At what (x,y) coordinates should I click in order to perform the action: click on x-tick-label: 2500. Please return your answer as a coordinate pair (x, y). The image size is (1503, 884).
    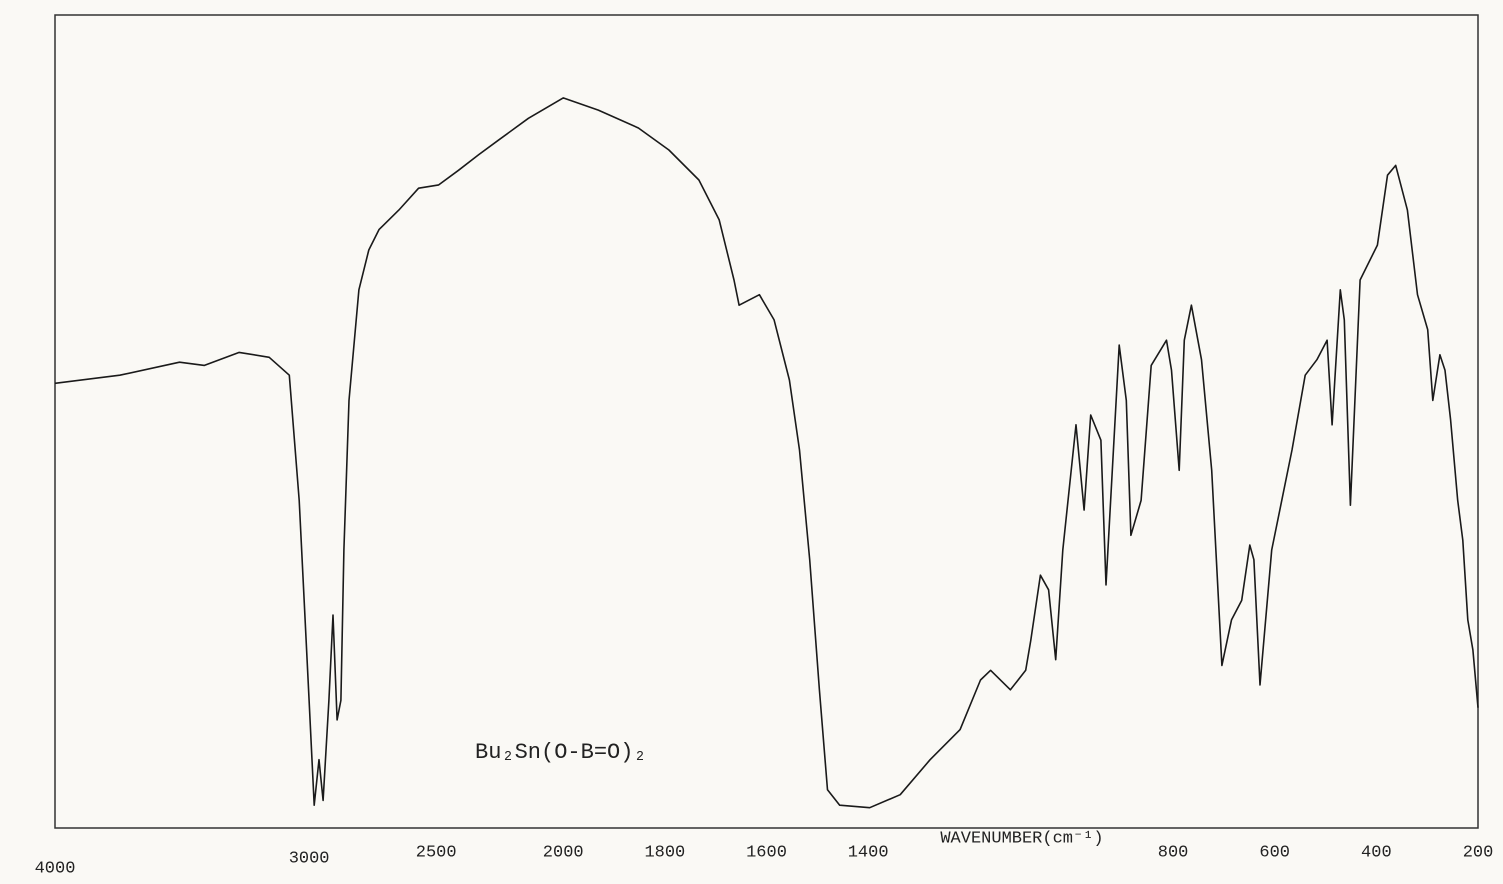
    Looking at the image, I should click on (436, 852).